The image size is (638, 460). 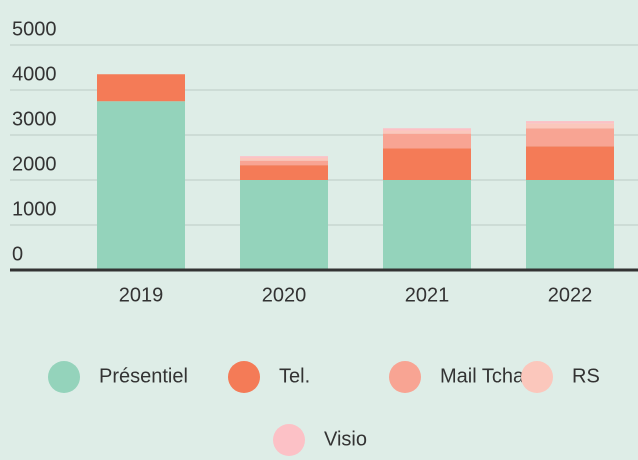 What do you see at coordinates (570, 295) in the screenshot?
I see `x-tick-label: 2022` at bounding box center [570, 295].